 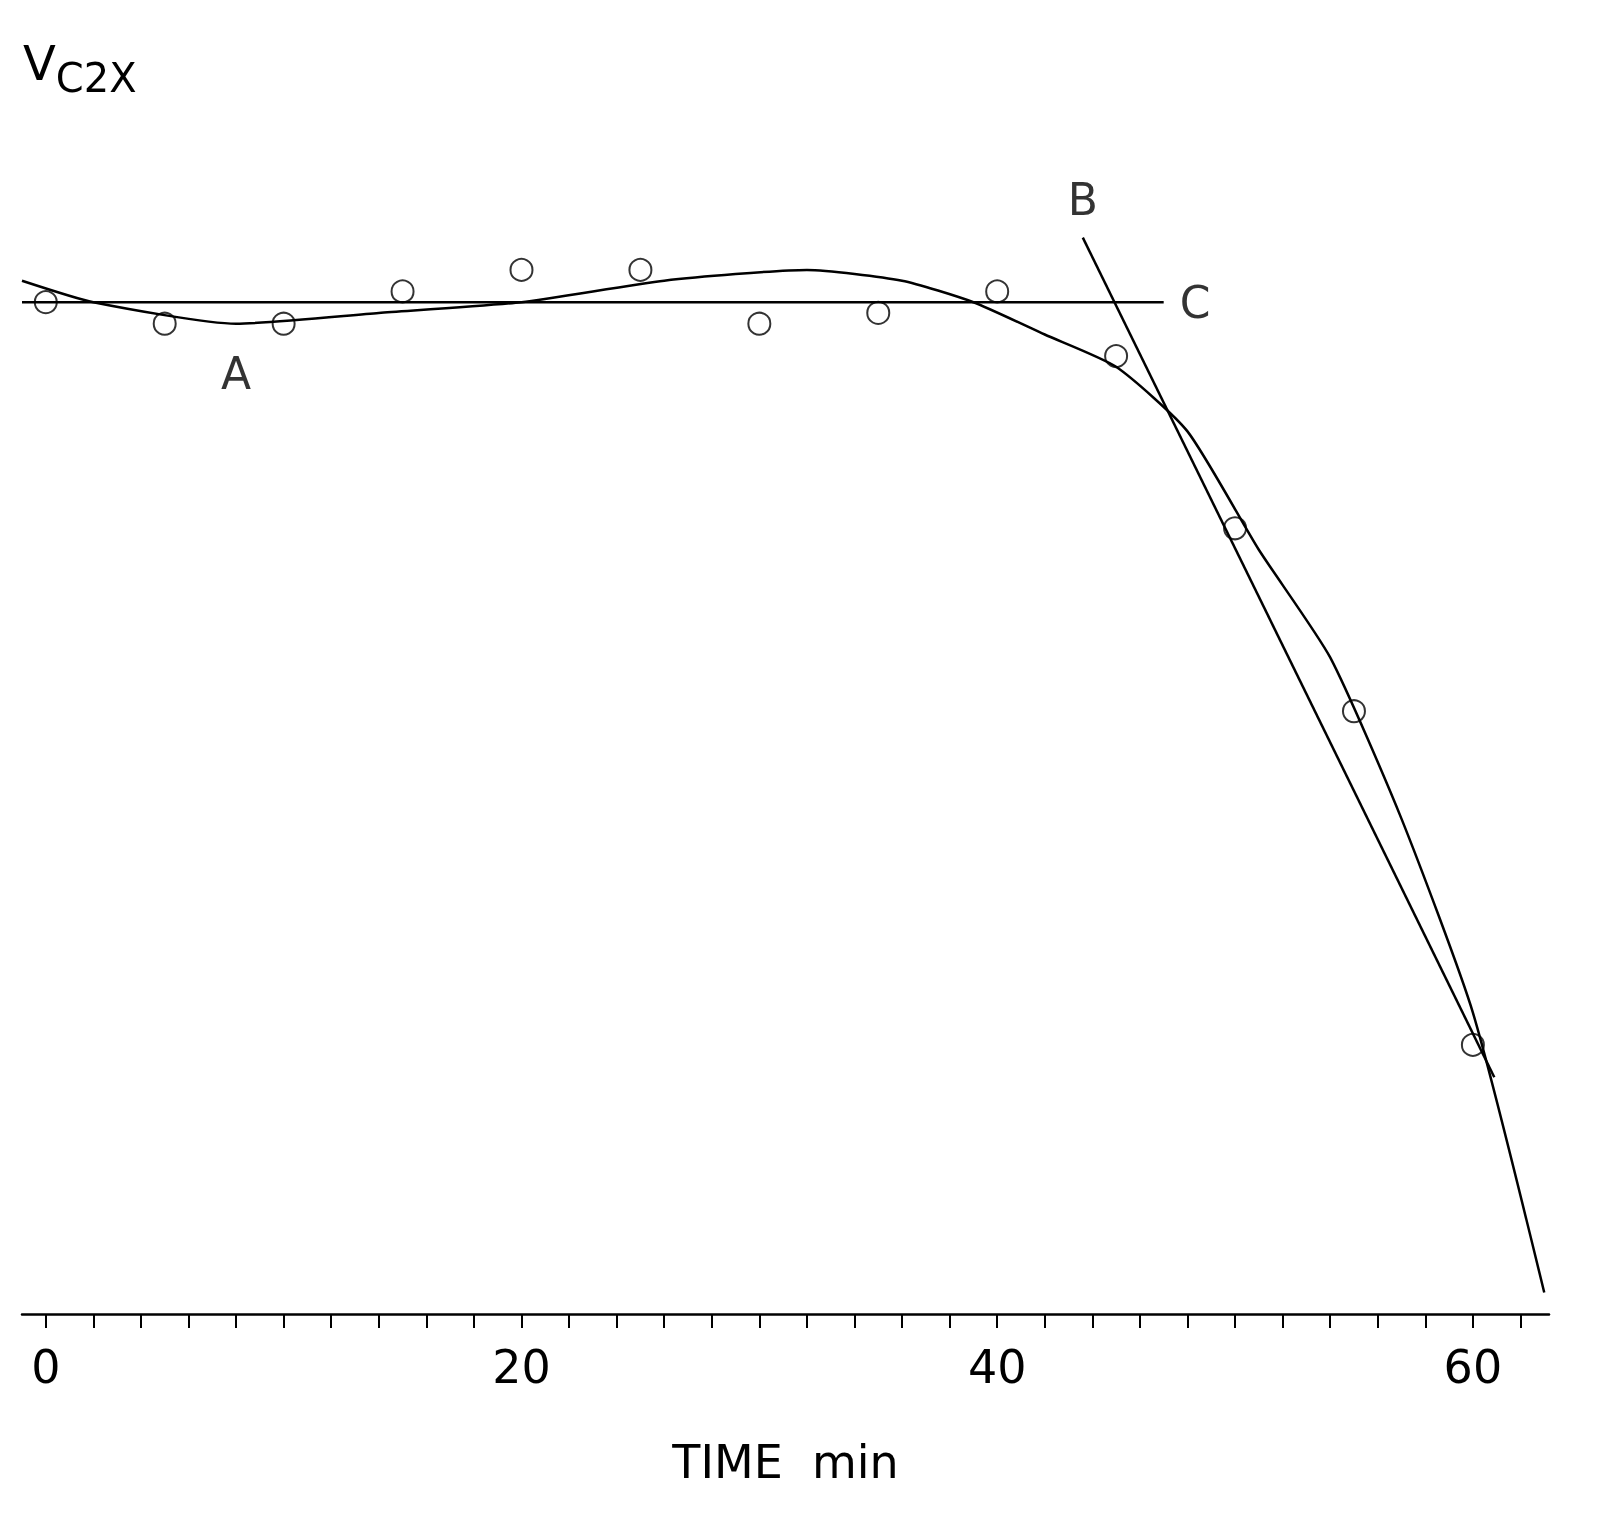 What do you see at coordinates (521, 1367) in the screenshot?
I see `x-tick-label: 20` at bounding box center [521, 1367].